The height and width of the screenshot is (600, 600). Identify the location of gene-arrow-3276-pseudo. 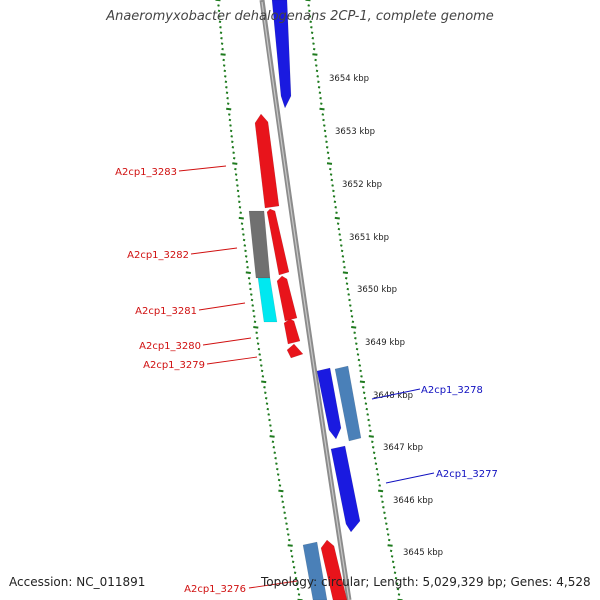
(315, 570).